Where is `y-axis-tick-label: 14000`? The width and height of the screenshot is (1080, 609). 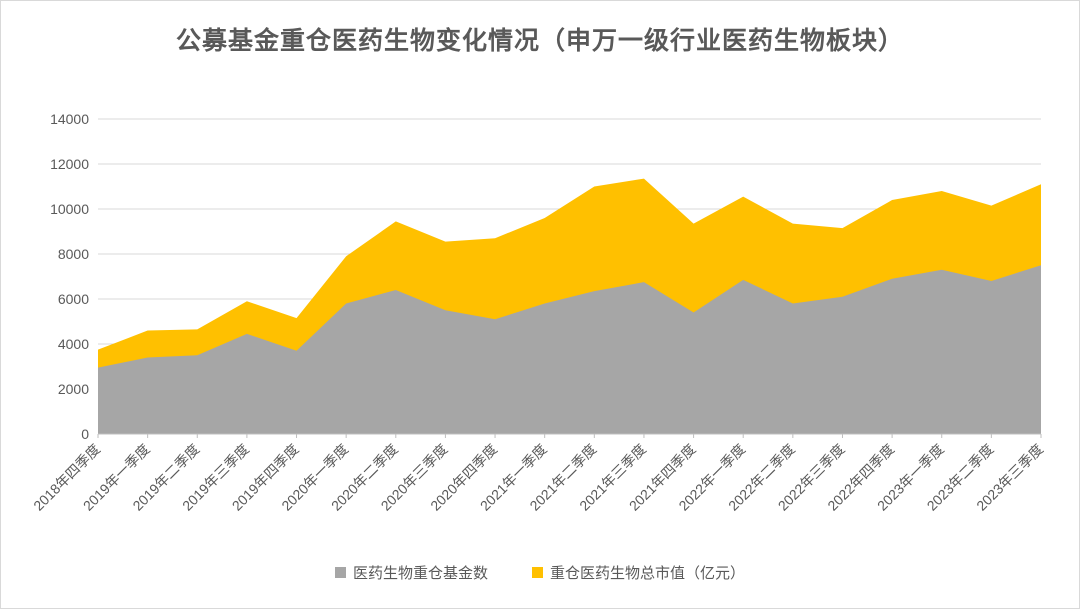
y-axis-tick-label: 14000 is located at coordinates (69, 119).